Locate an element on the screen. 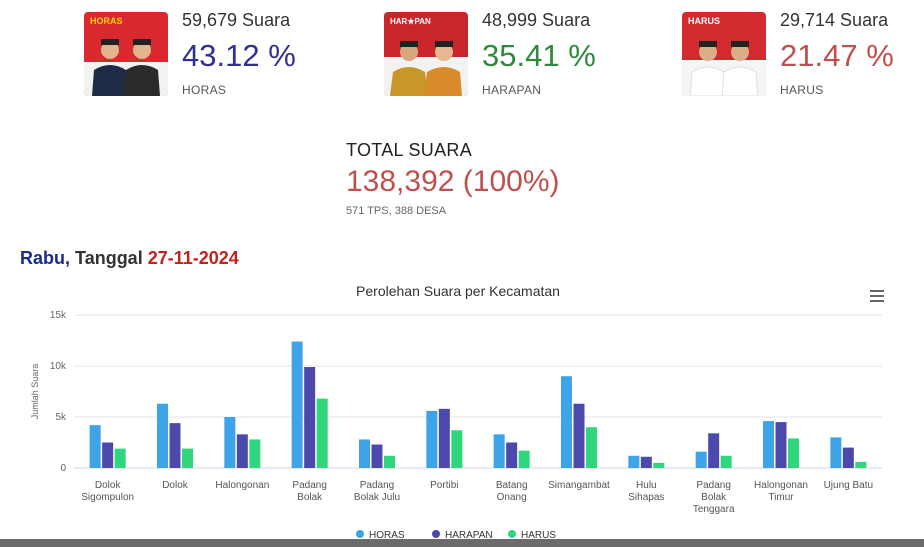 This screenshot has height=547, width=924. candidate-photo-harus: HARUS is located at coordinates (724, 54).